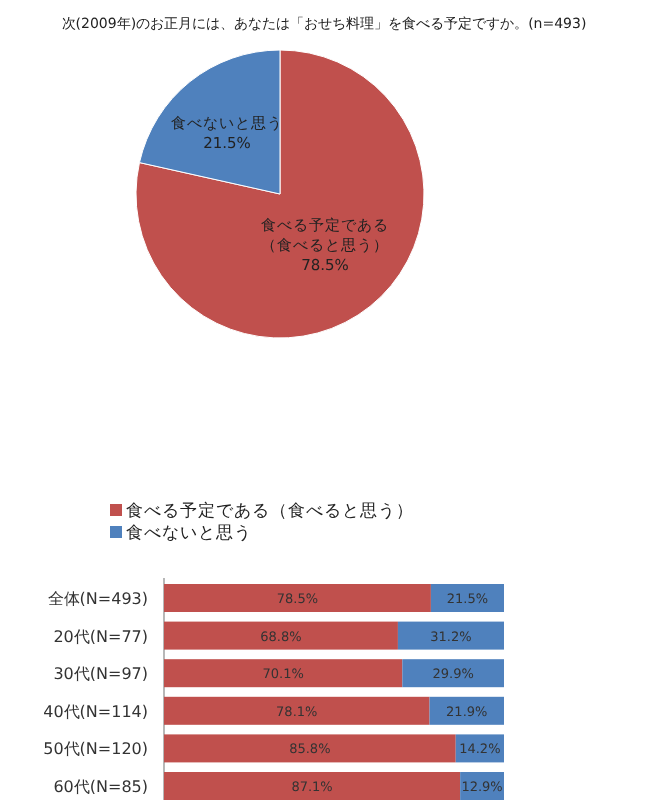 The image size is (650, 800). Describe the element at coordinates (95, 749) in the screenshot. I see `y-tick-label: 50代(N=120)` at that location.